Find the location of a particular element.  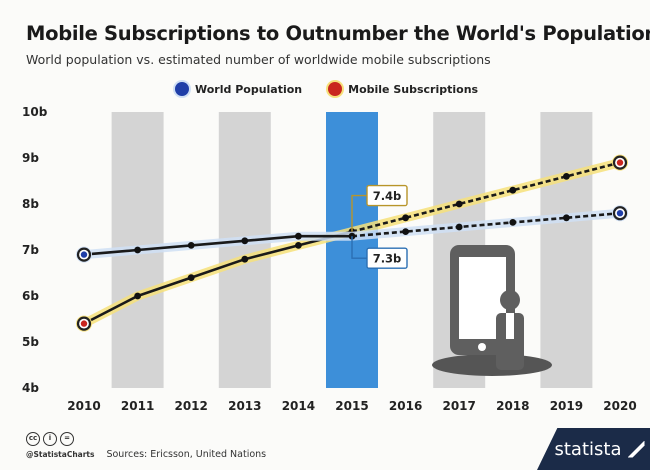

by-icon: i is located at coordinates (50, 439).